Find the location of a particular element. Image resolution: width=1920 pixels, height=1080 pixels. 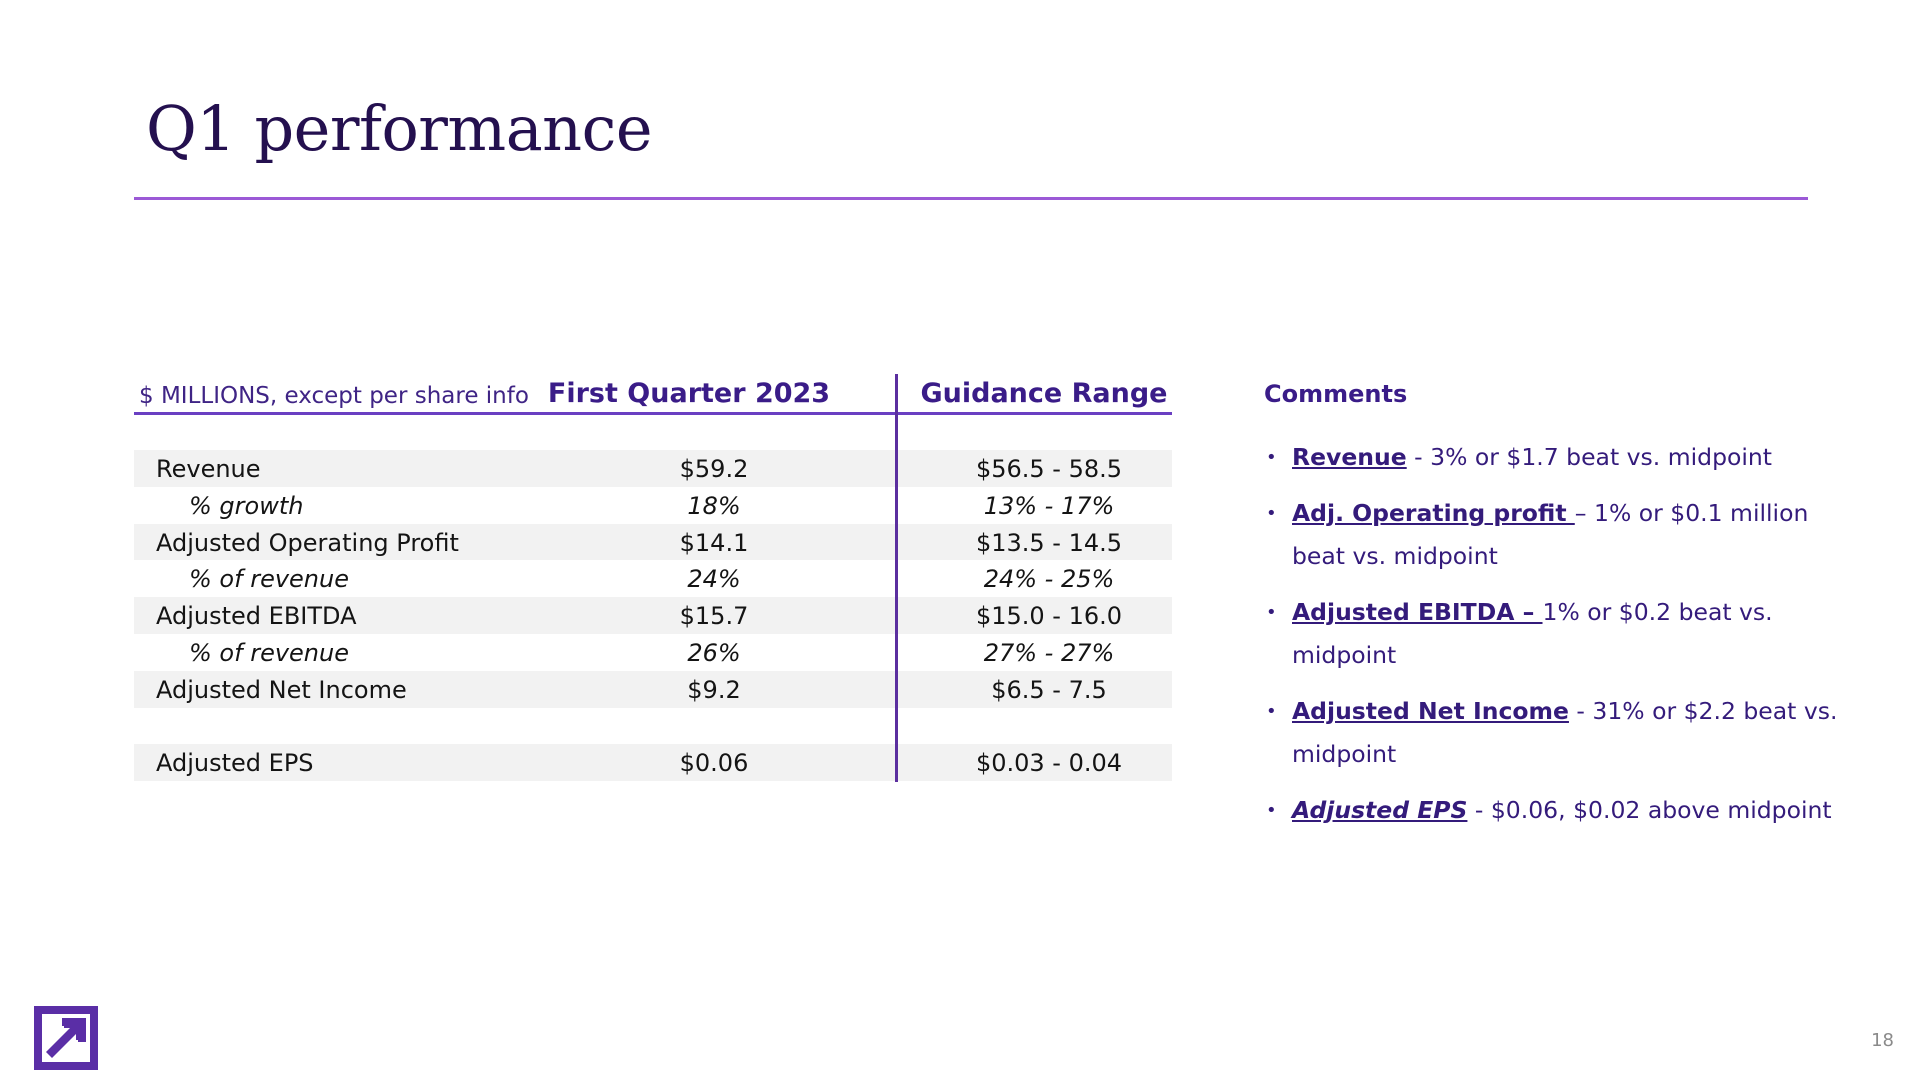

row-actual-value: $59.2 is located at coordinates (714, 469).